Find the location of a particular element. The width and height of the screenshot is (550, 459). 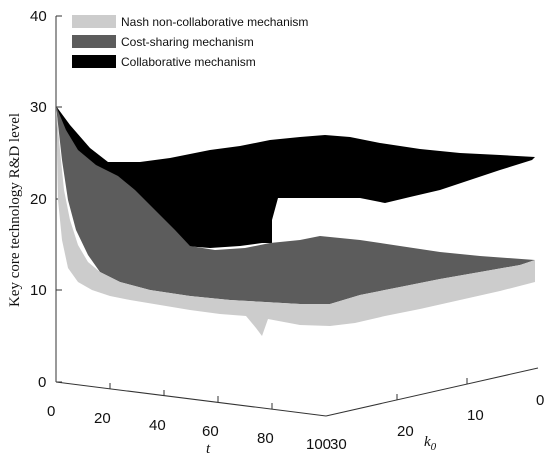

t-axis-line is located at coordinates (191, 399).